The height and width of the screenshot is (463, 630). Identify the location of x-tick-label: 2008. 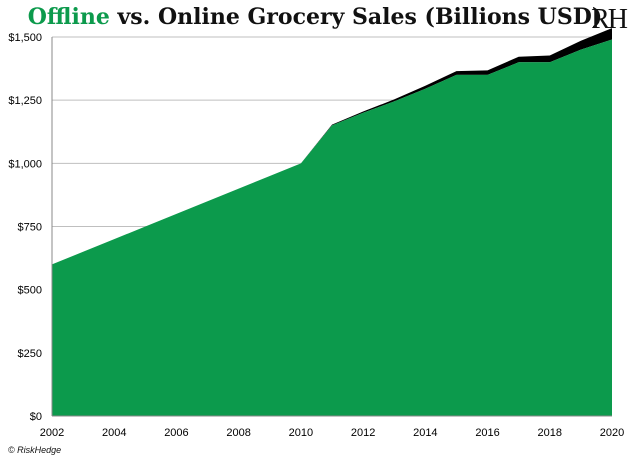
(238, 433).